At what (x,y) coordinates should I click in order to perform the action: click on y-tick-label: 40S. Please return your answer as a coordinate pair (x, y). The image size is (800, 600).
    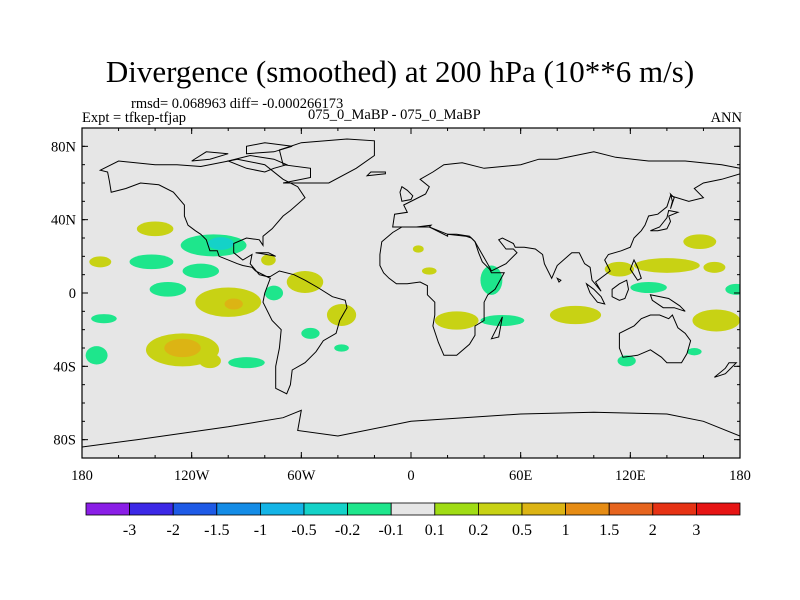
    Looking at the image, I should click on (64, 367).